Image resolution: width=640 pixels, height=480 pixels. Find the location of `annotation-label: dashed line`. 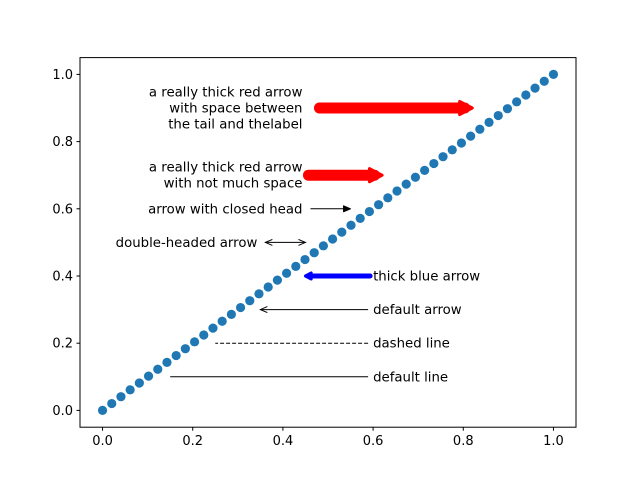

annotation-label: dashed line is located at coordinates (411, 344).